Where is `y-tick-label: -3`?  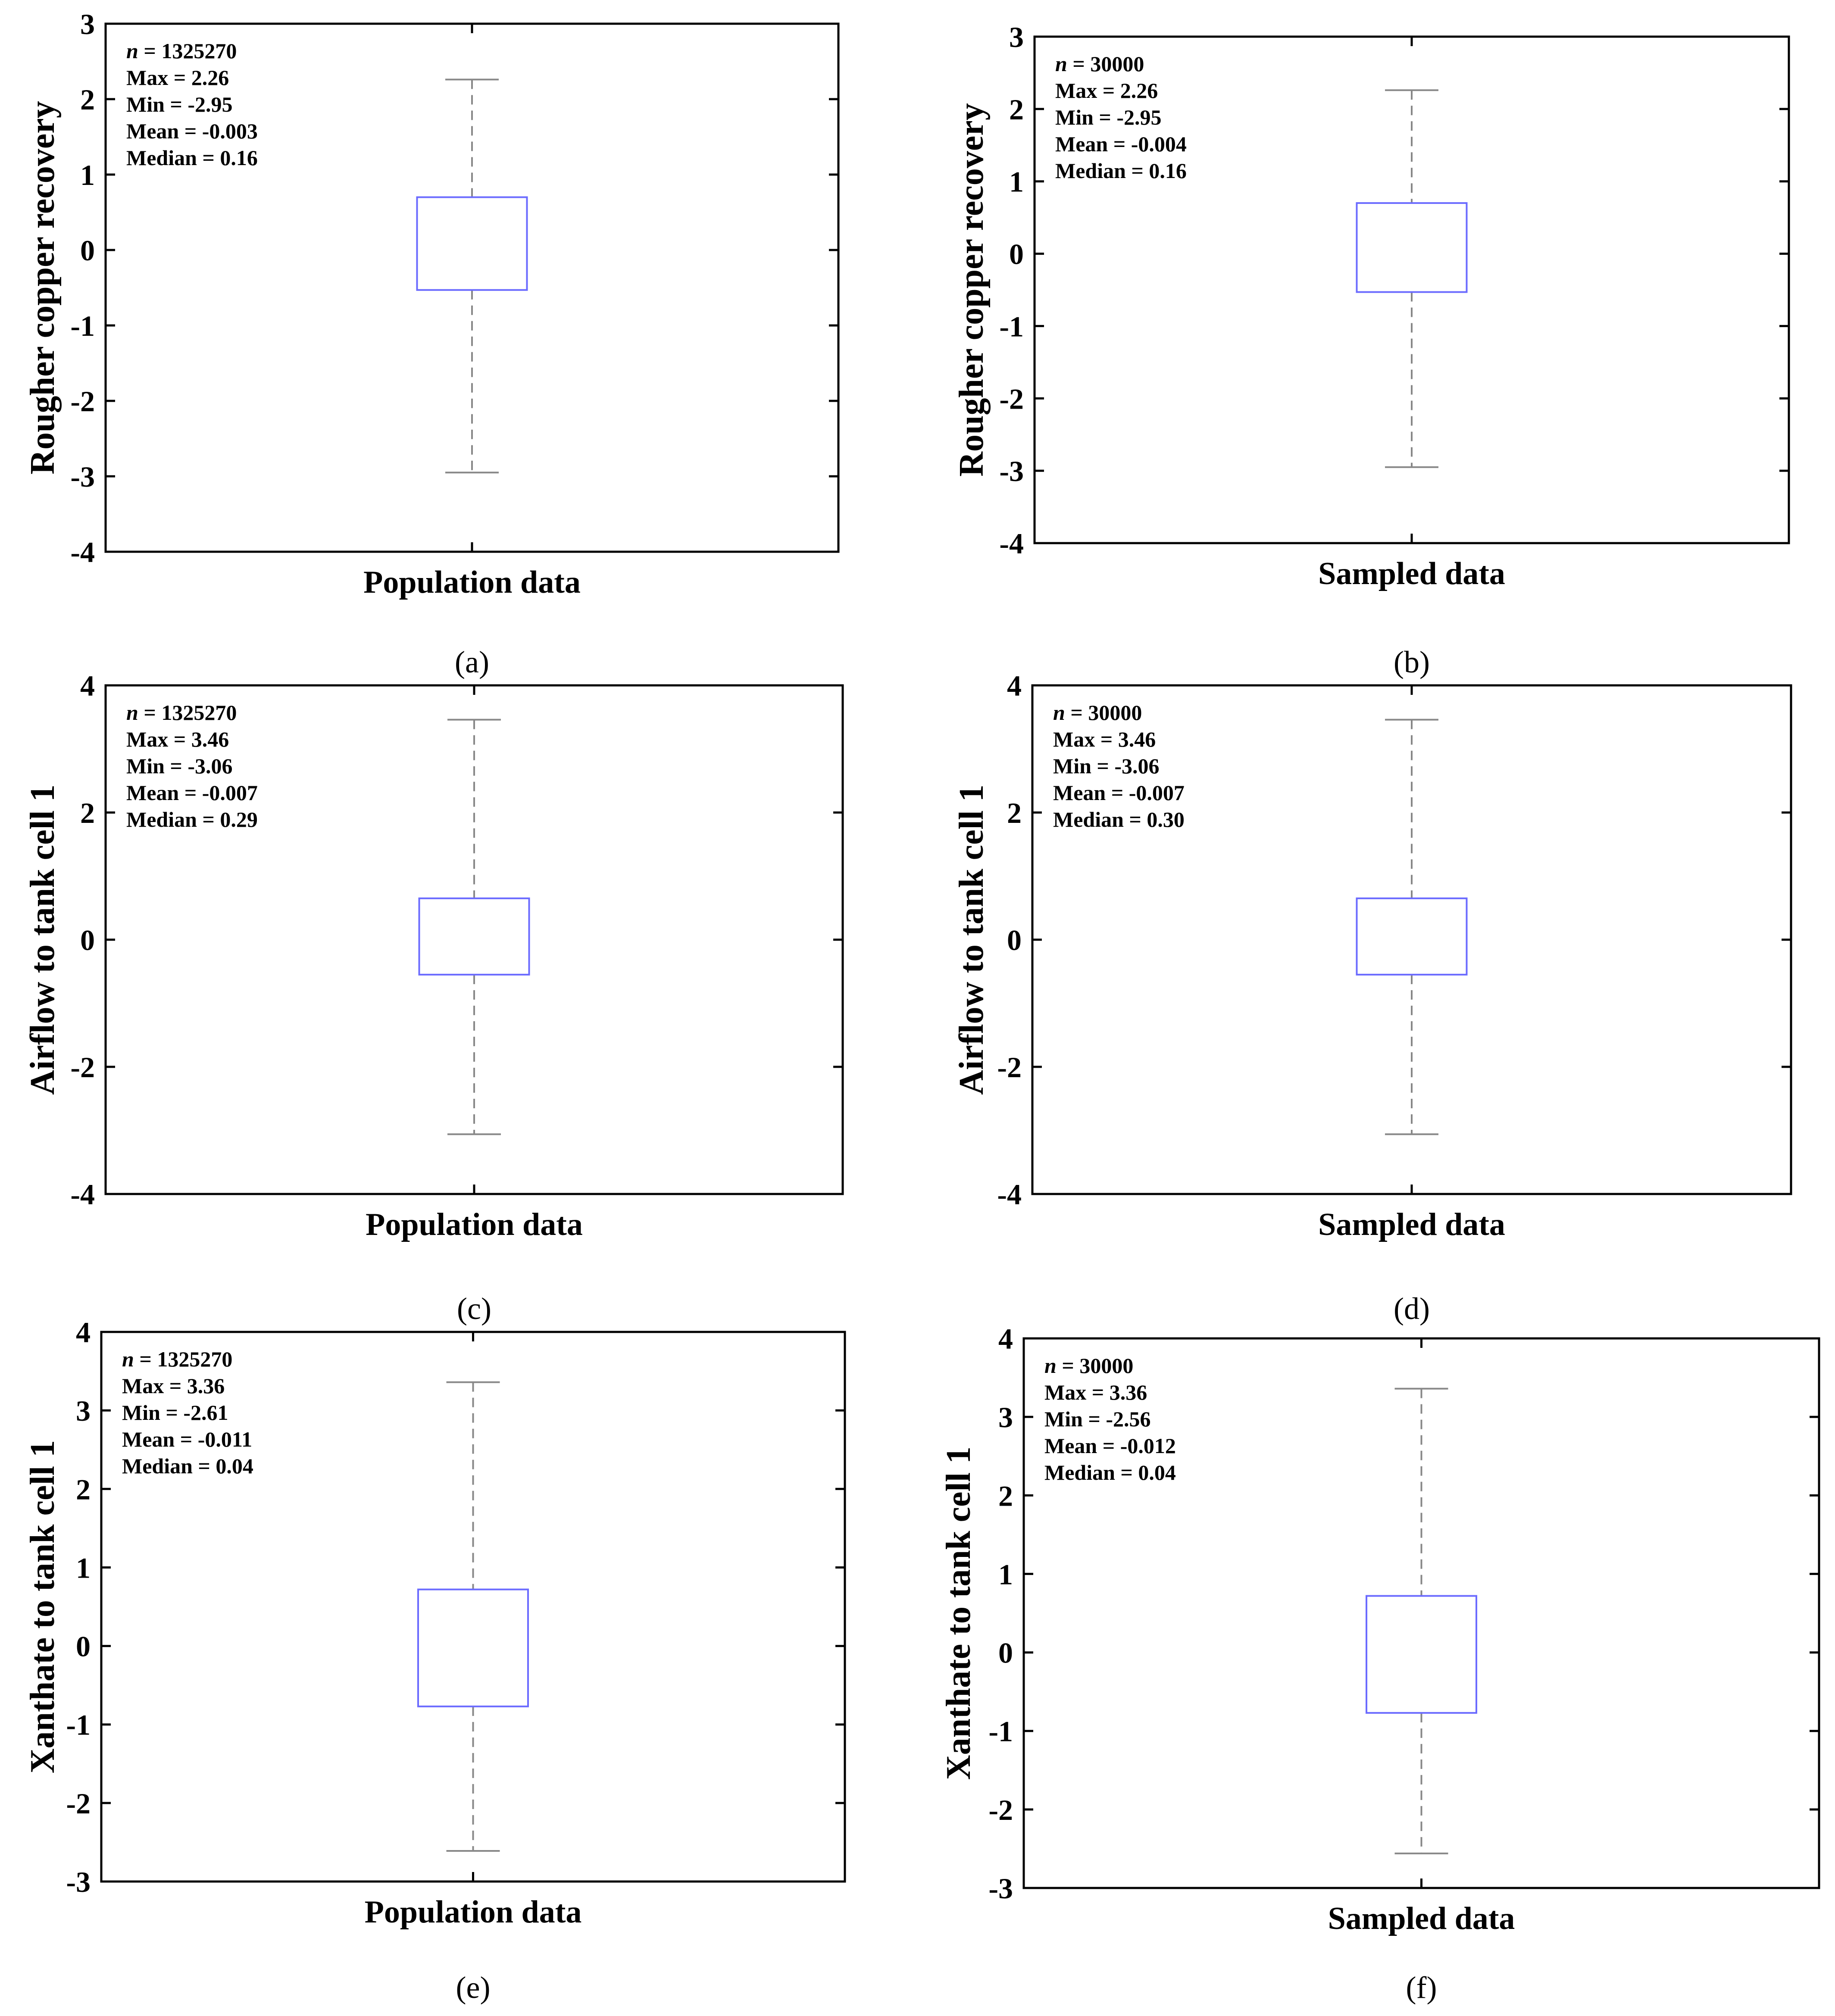 y-tick-label: -3 is located at coordinates (83, 476).